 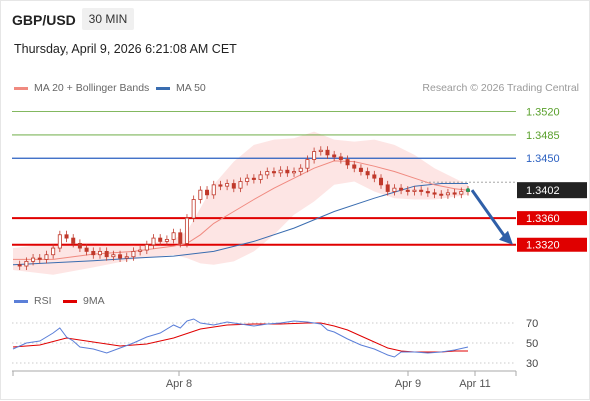 I want to click on forecast-arrow, so click(x=488, y=213).